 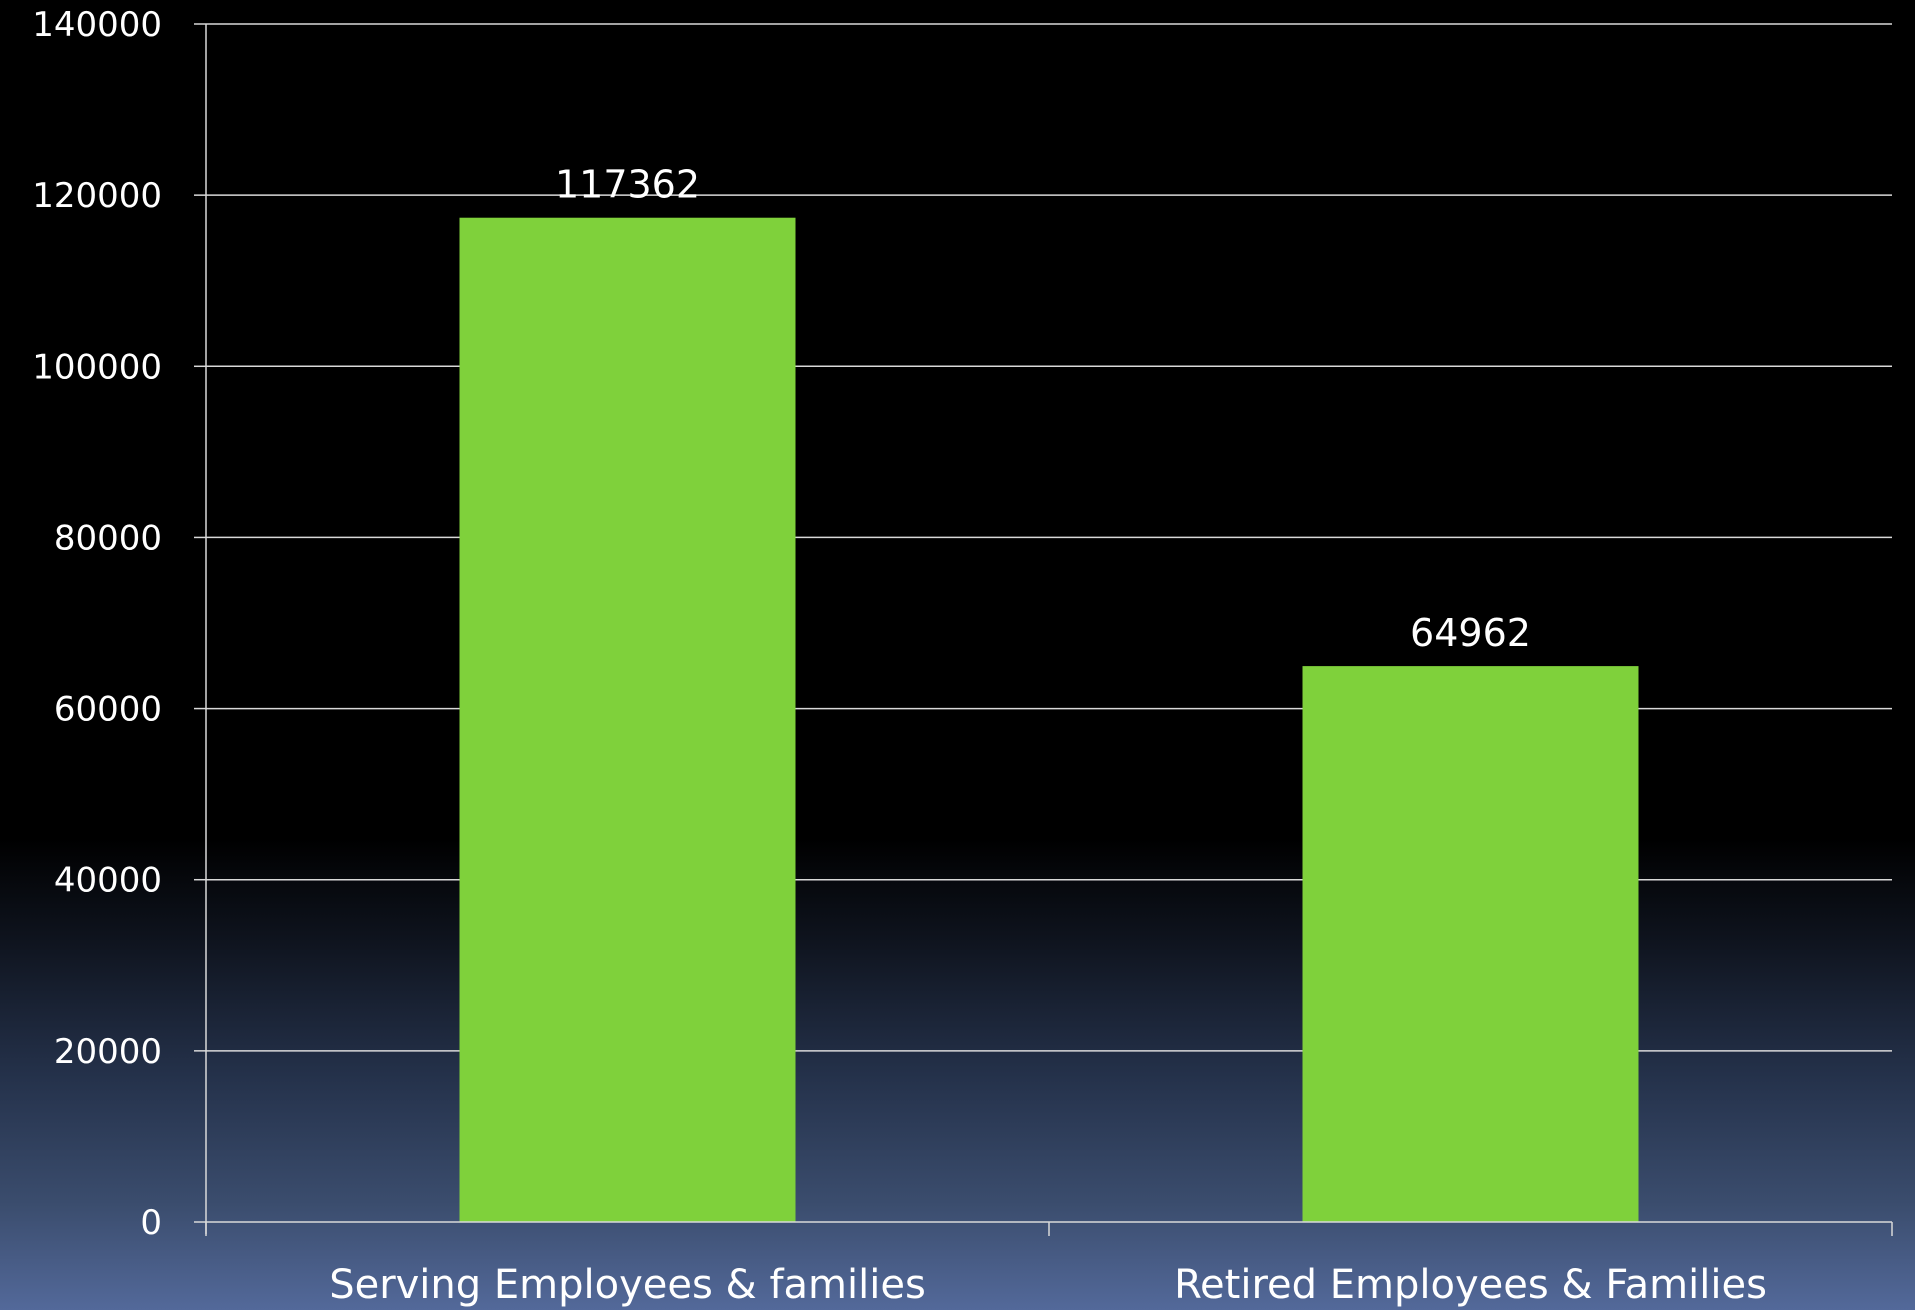 I want to click on y-tick-label: 20000, so click(x=108, y=1052).